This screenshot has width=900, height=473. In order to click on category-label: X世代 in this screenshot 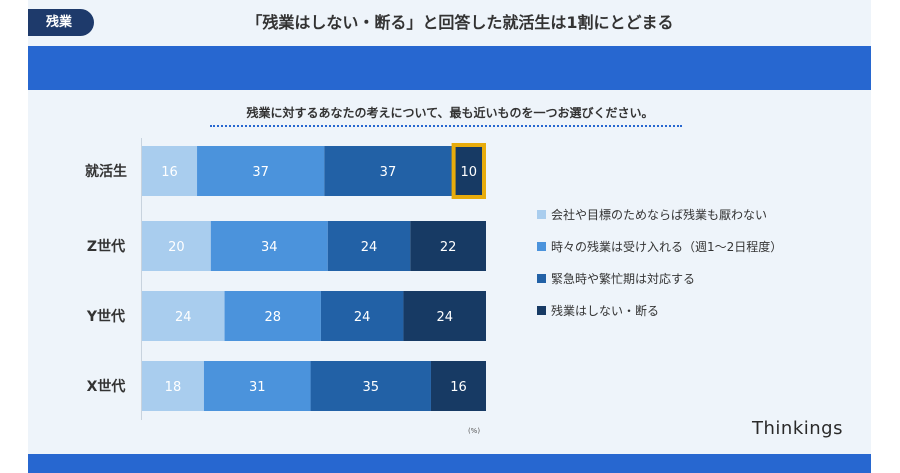, I will do `click(106, 386)`.